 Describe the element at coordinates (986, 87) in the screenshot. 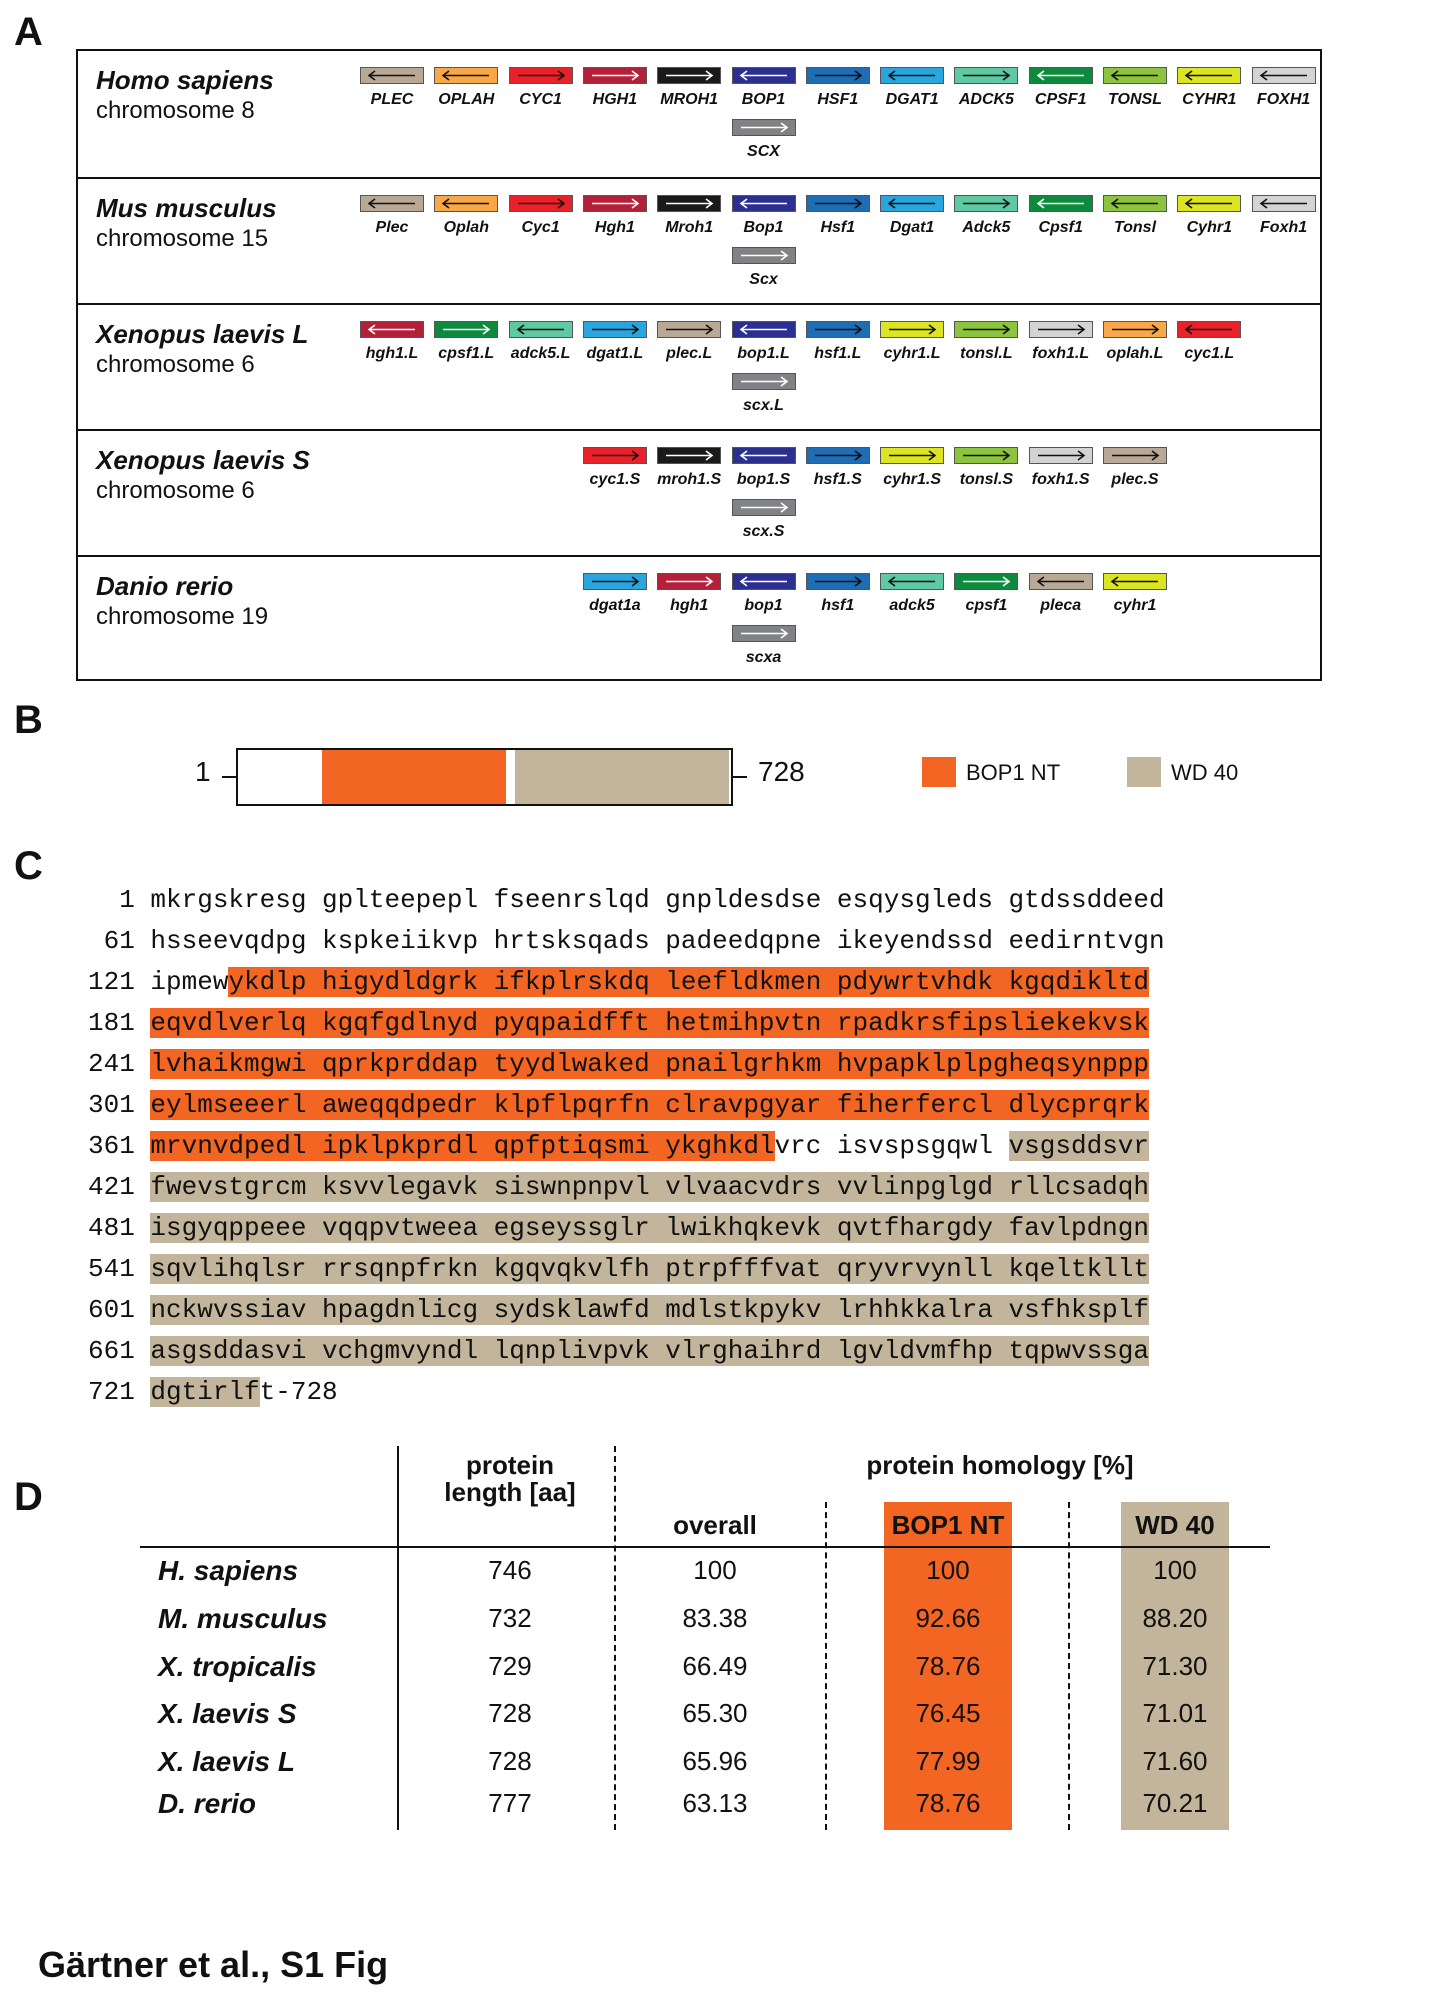

I see `gene-adck5: ADCK5` at that location.